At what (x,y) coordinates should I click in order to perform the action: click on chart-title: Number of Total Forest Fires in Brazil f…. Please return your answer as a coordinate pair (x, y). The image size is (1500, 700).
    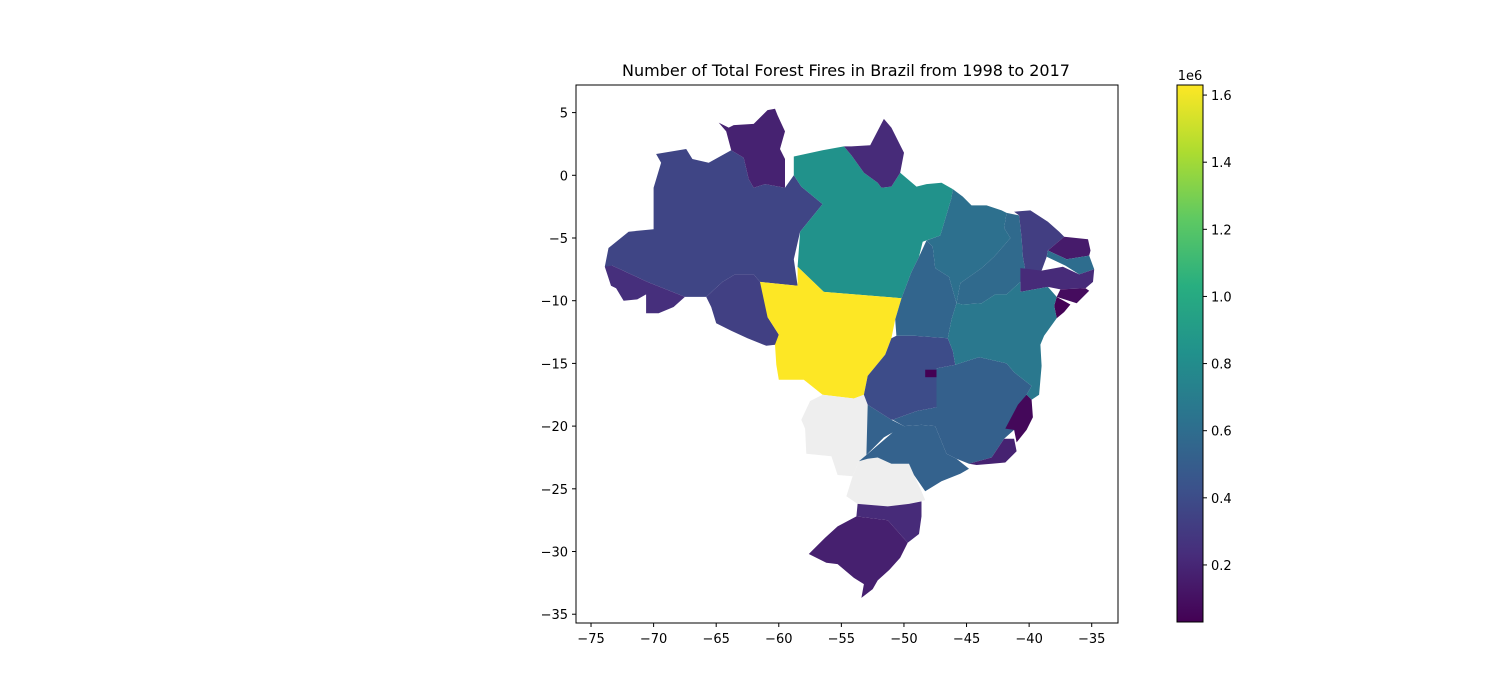
    Looking at the image, I should click on (846, 70).